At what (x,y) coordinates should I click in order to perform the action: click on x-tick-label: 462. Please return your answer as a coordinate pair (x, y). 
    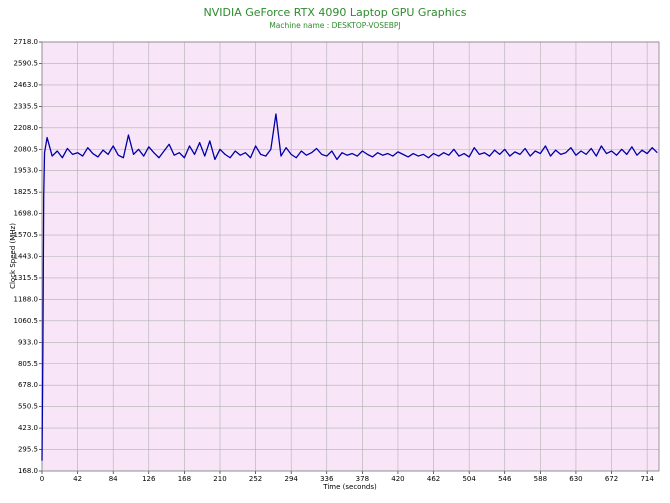
    Looking at the image, I should click on (433, 479).